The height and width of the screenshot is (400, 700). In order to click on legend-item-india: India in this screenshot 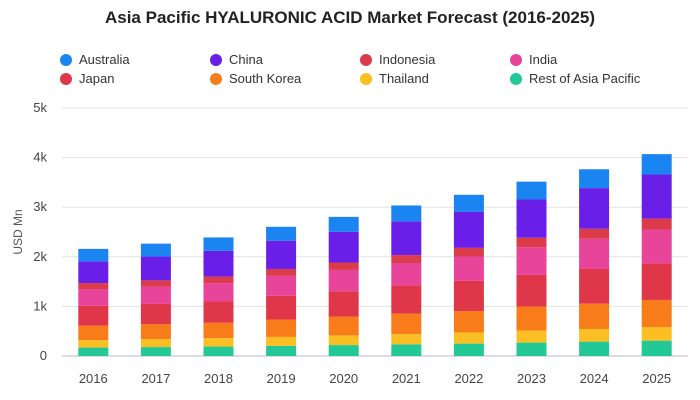, I will do `click(533, 59)`.